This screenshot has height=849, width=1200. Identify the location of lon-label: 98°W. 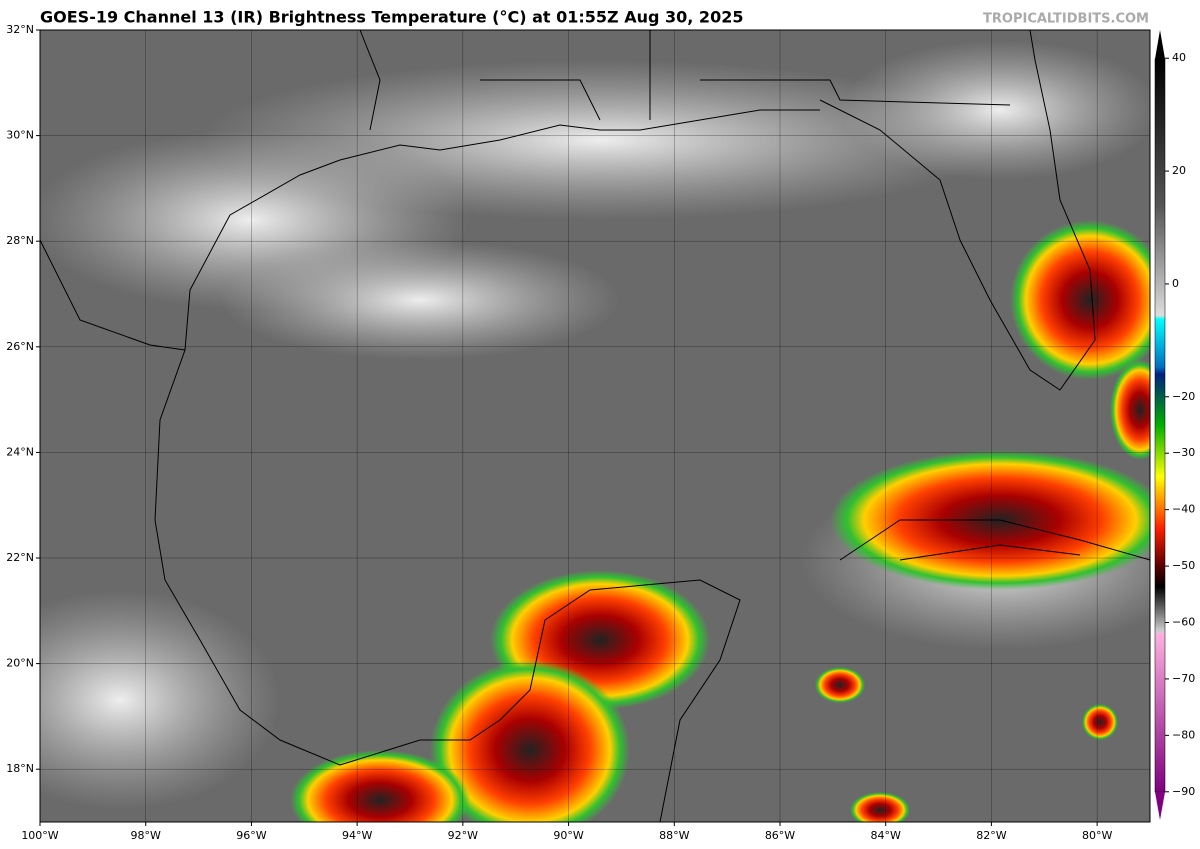
(146, 835).